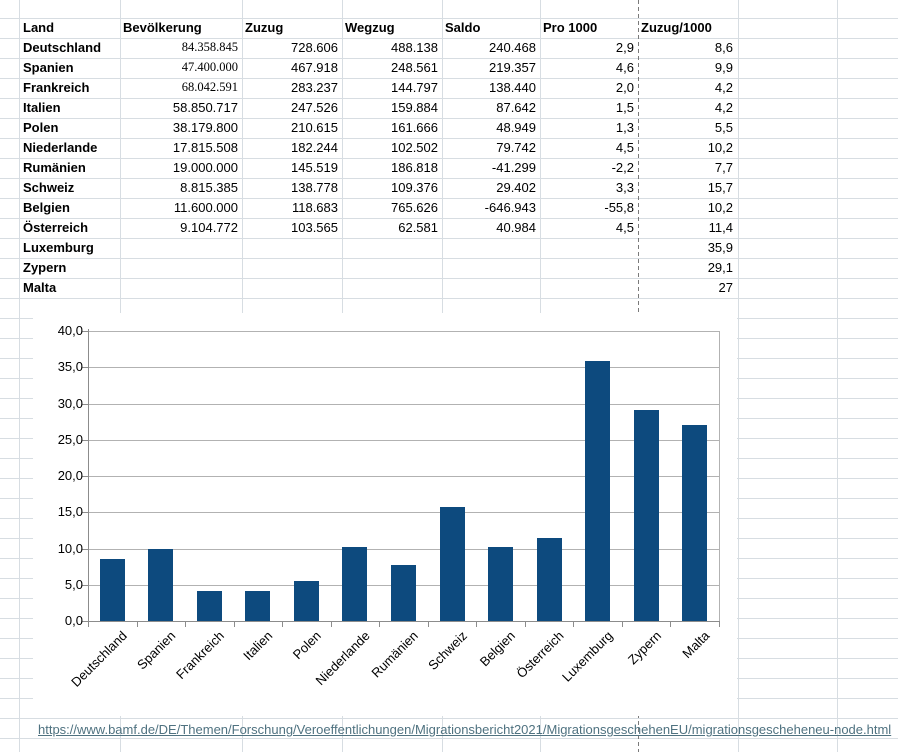 The width and height of the screenshot is (898, 752). Describe the element at coordinates (414, 147) in the screenshot. I see `cell-wegzug: 102.502` at that location.